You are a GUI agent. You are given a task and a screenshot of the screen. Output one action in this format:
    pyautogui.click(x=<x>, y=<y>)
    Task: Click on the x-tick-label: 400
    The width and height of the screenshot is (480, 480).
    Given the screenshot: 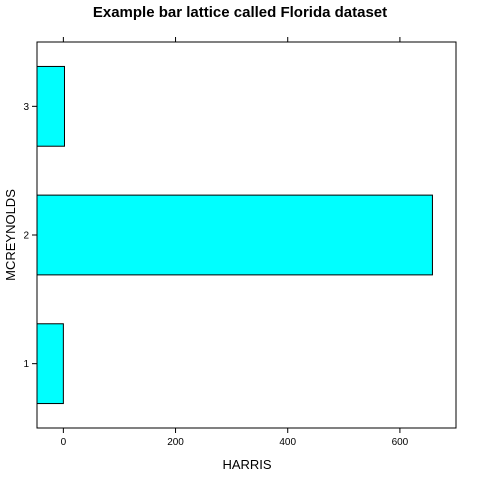 What is the action you would take?
    pyautogui.click(x=287, y=442)
    